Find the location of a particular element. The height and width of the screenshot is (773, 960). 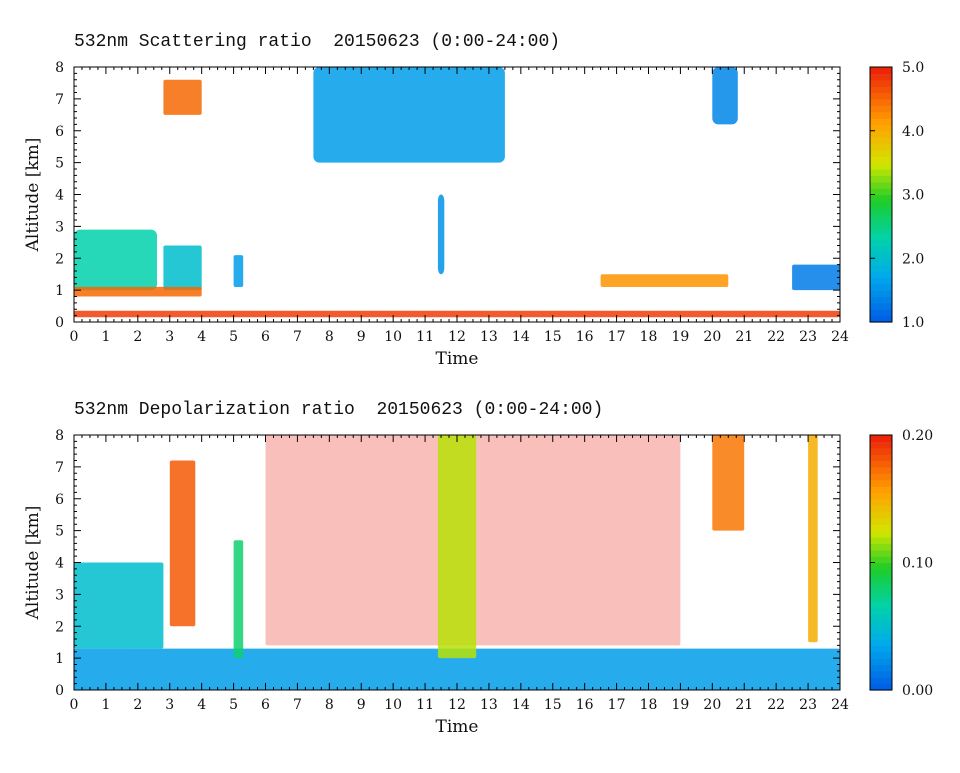

x-tick-label: 7 is located at coordinates (297, 337).